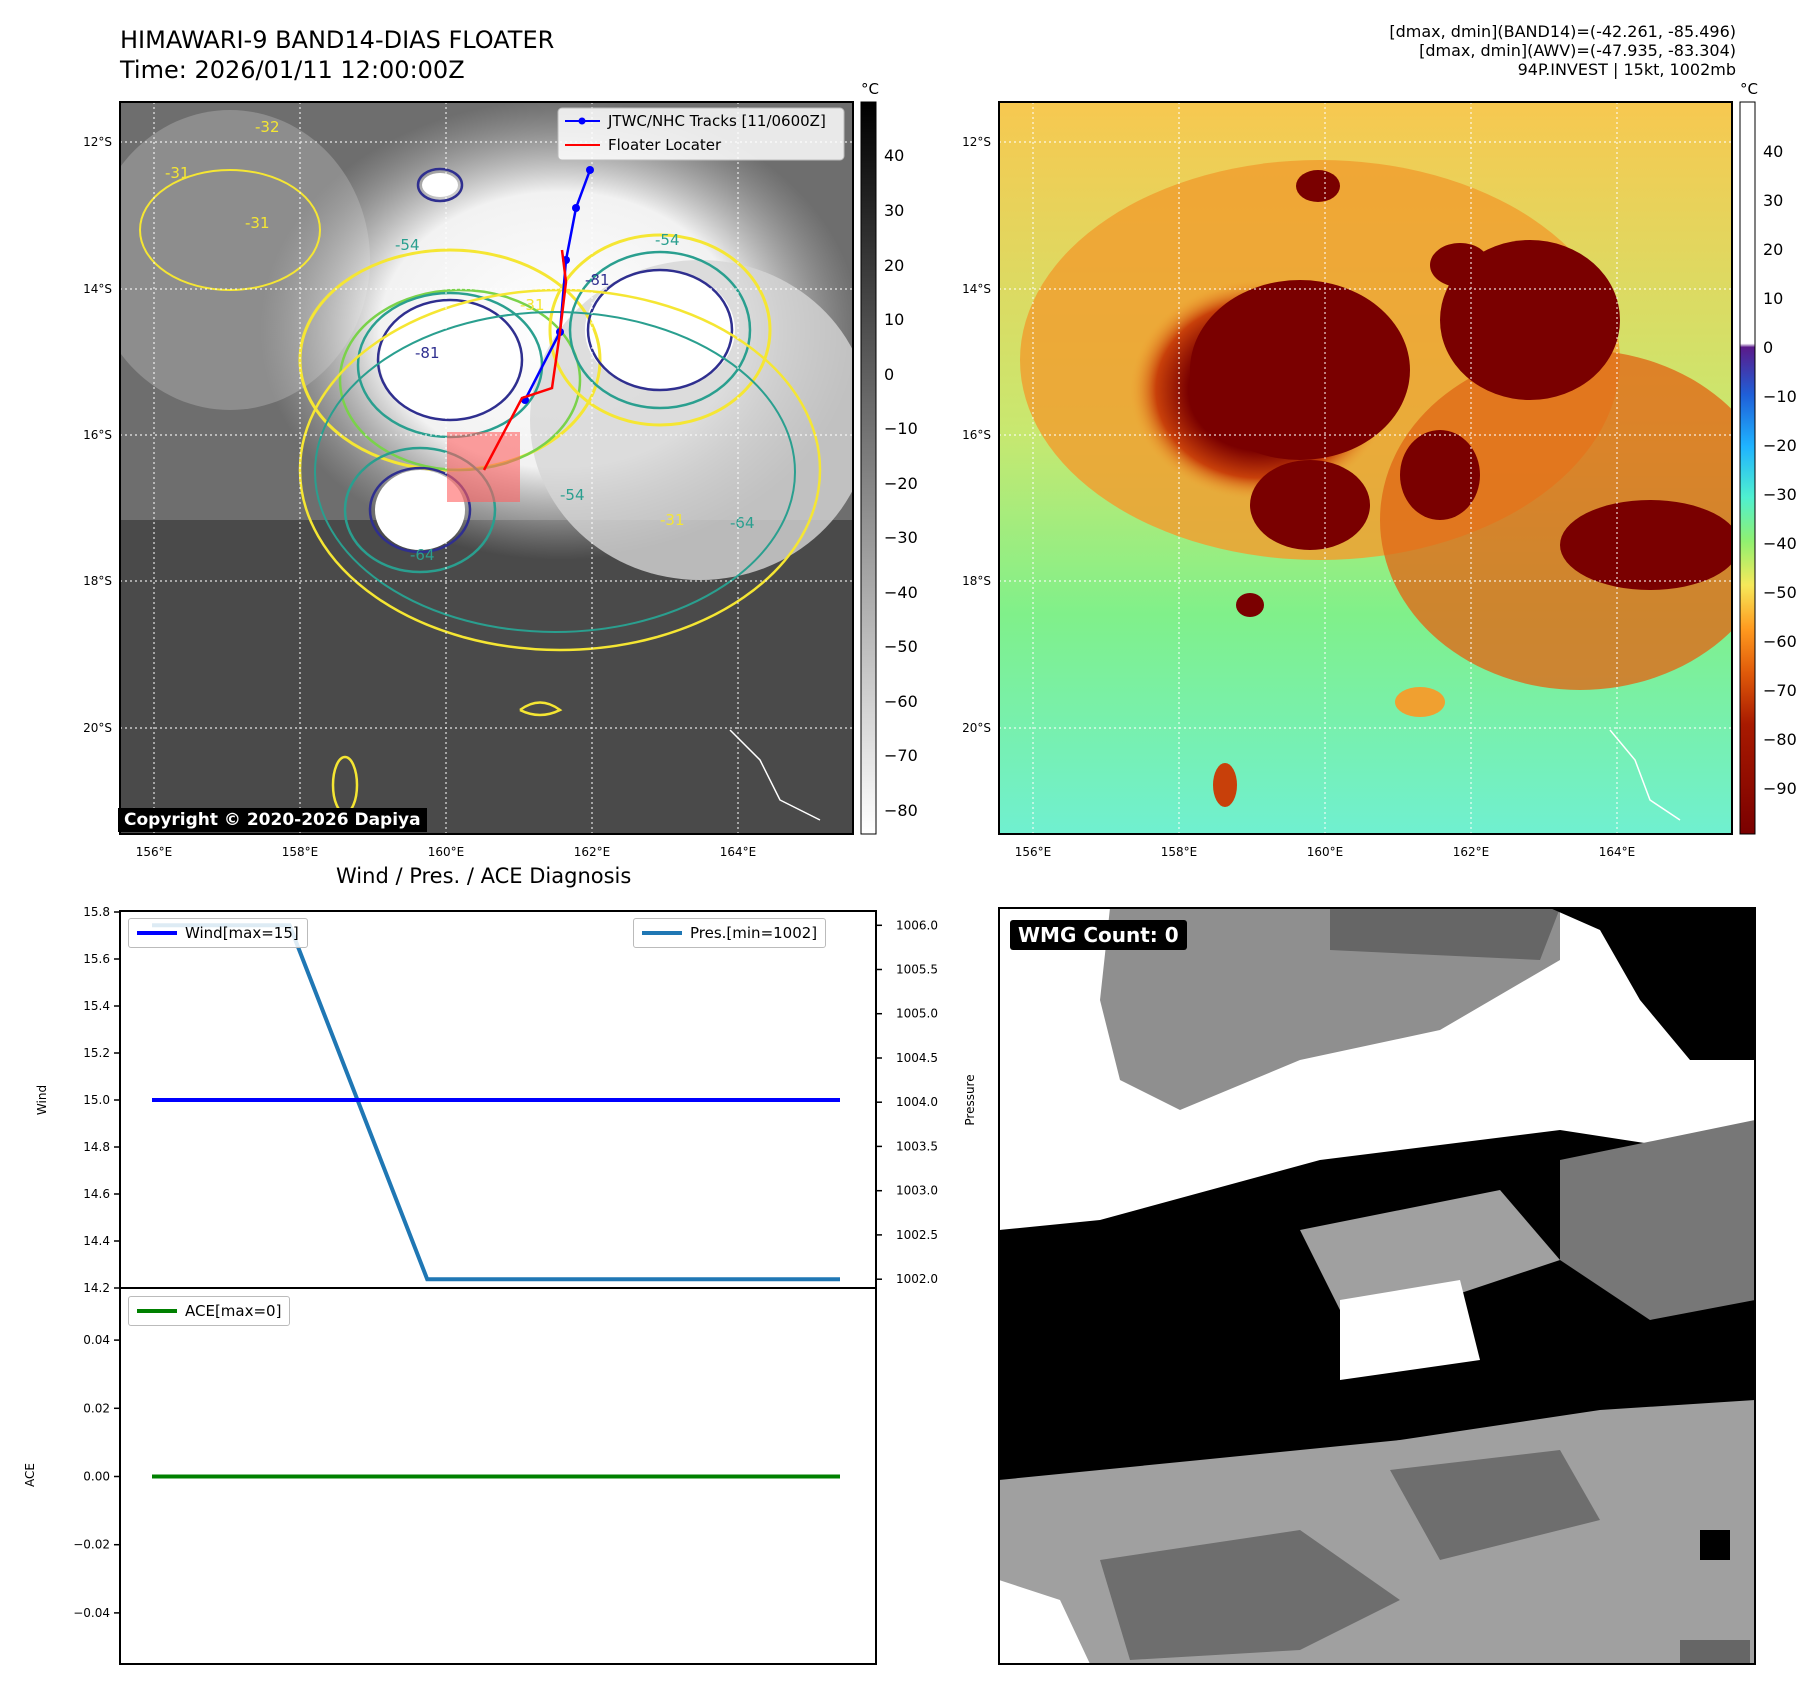 This screenshot has width=1813, height=1690. I want to click on colorbar-tick: 10, so click(894, 319).